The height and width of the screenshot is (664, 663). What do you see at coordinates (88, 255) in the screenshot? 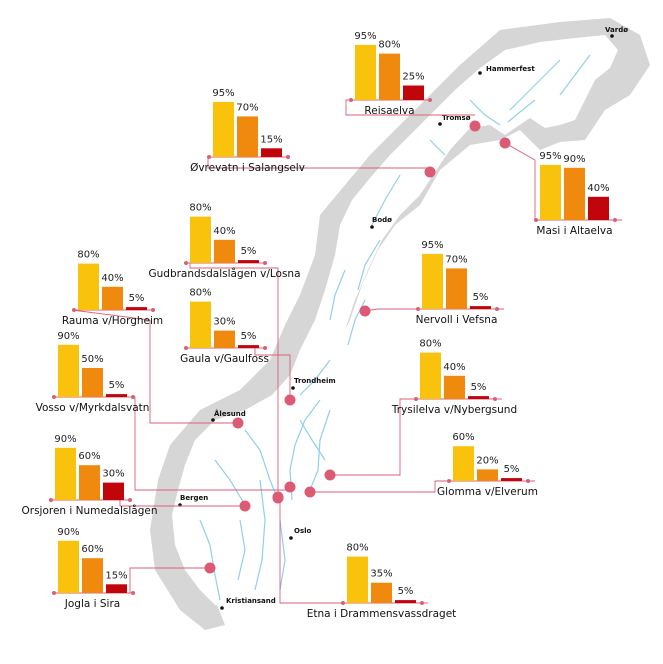
I see `bar-label-rauma-v-horgheim-1: 80%` at bounding box center [88, 255].